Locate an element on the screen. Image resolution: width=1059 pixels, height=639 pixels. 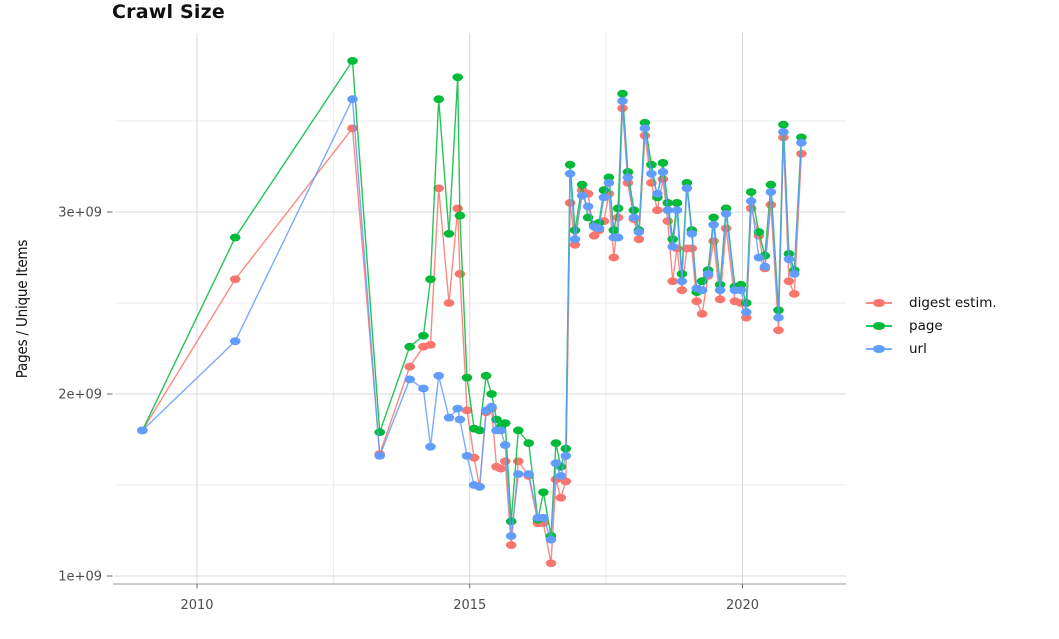
y-tick-label: 2e+09 is located at coordinates (80, 395).